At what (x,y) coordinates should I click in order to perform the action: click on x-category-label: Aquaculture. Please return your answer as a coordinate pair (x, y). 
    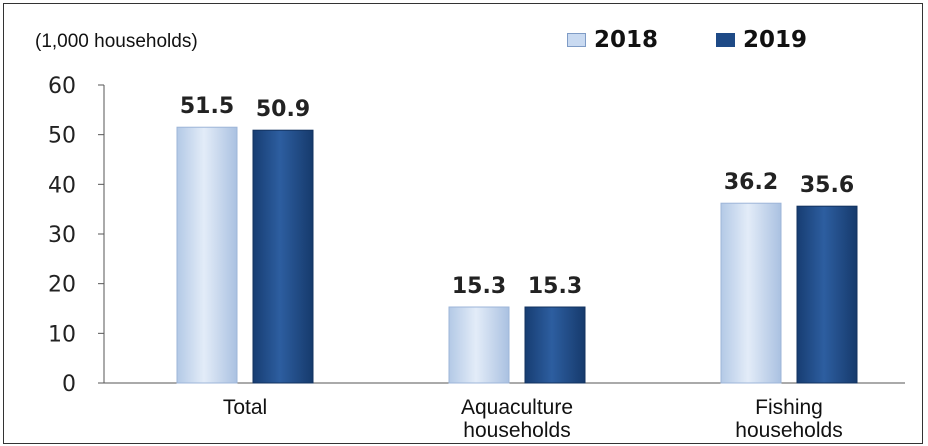
    Looking at the image, I should click on (517, 407).